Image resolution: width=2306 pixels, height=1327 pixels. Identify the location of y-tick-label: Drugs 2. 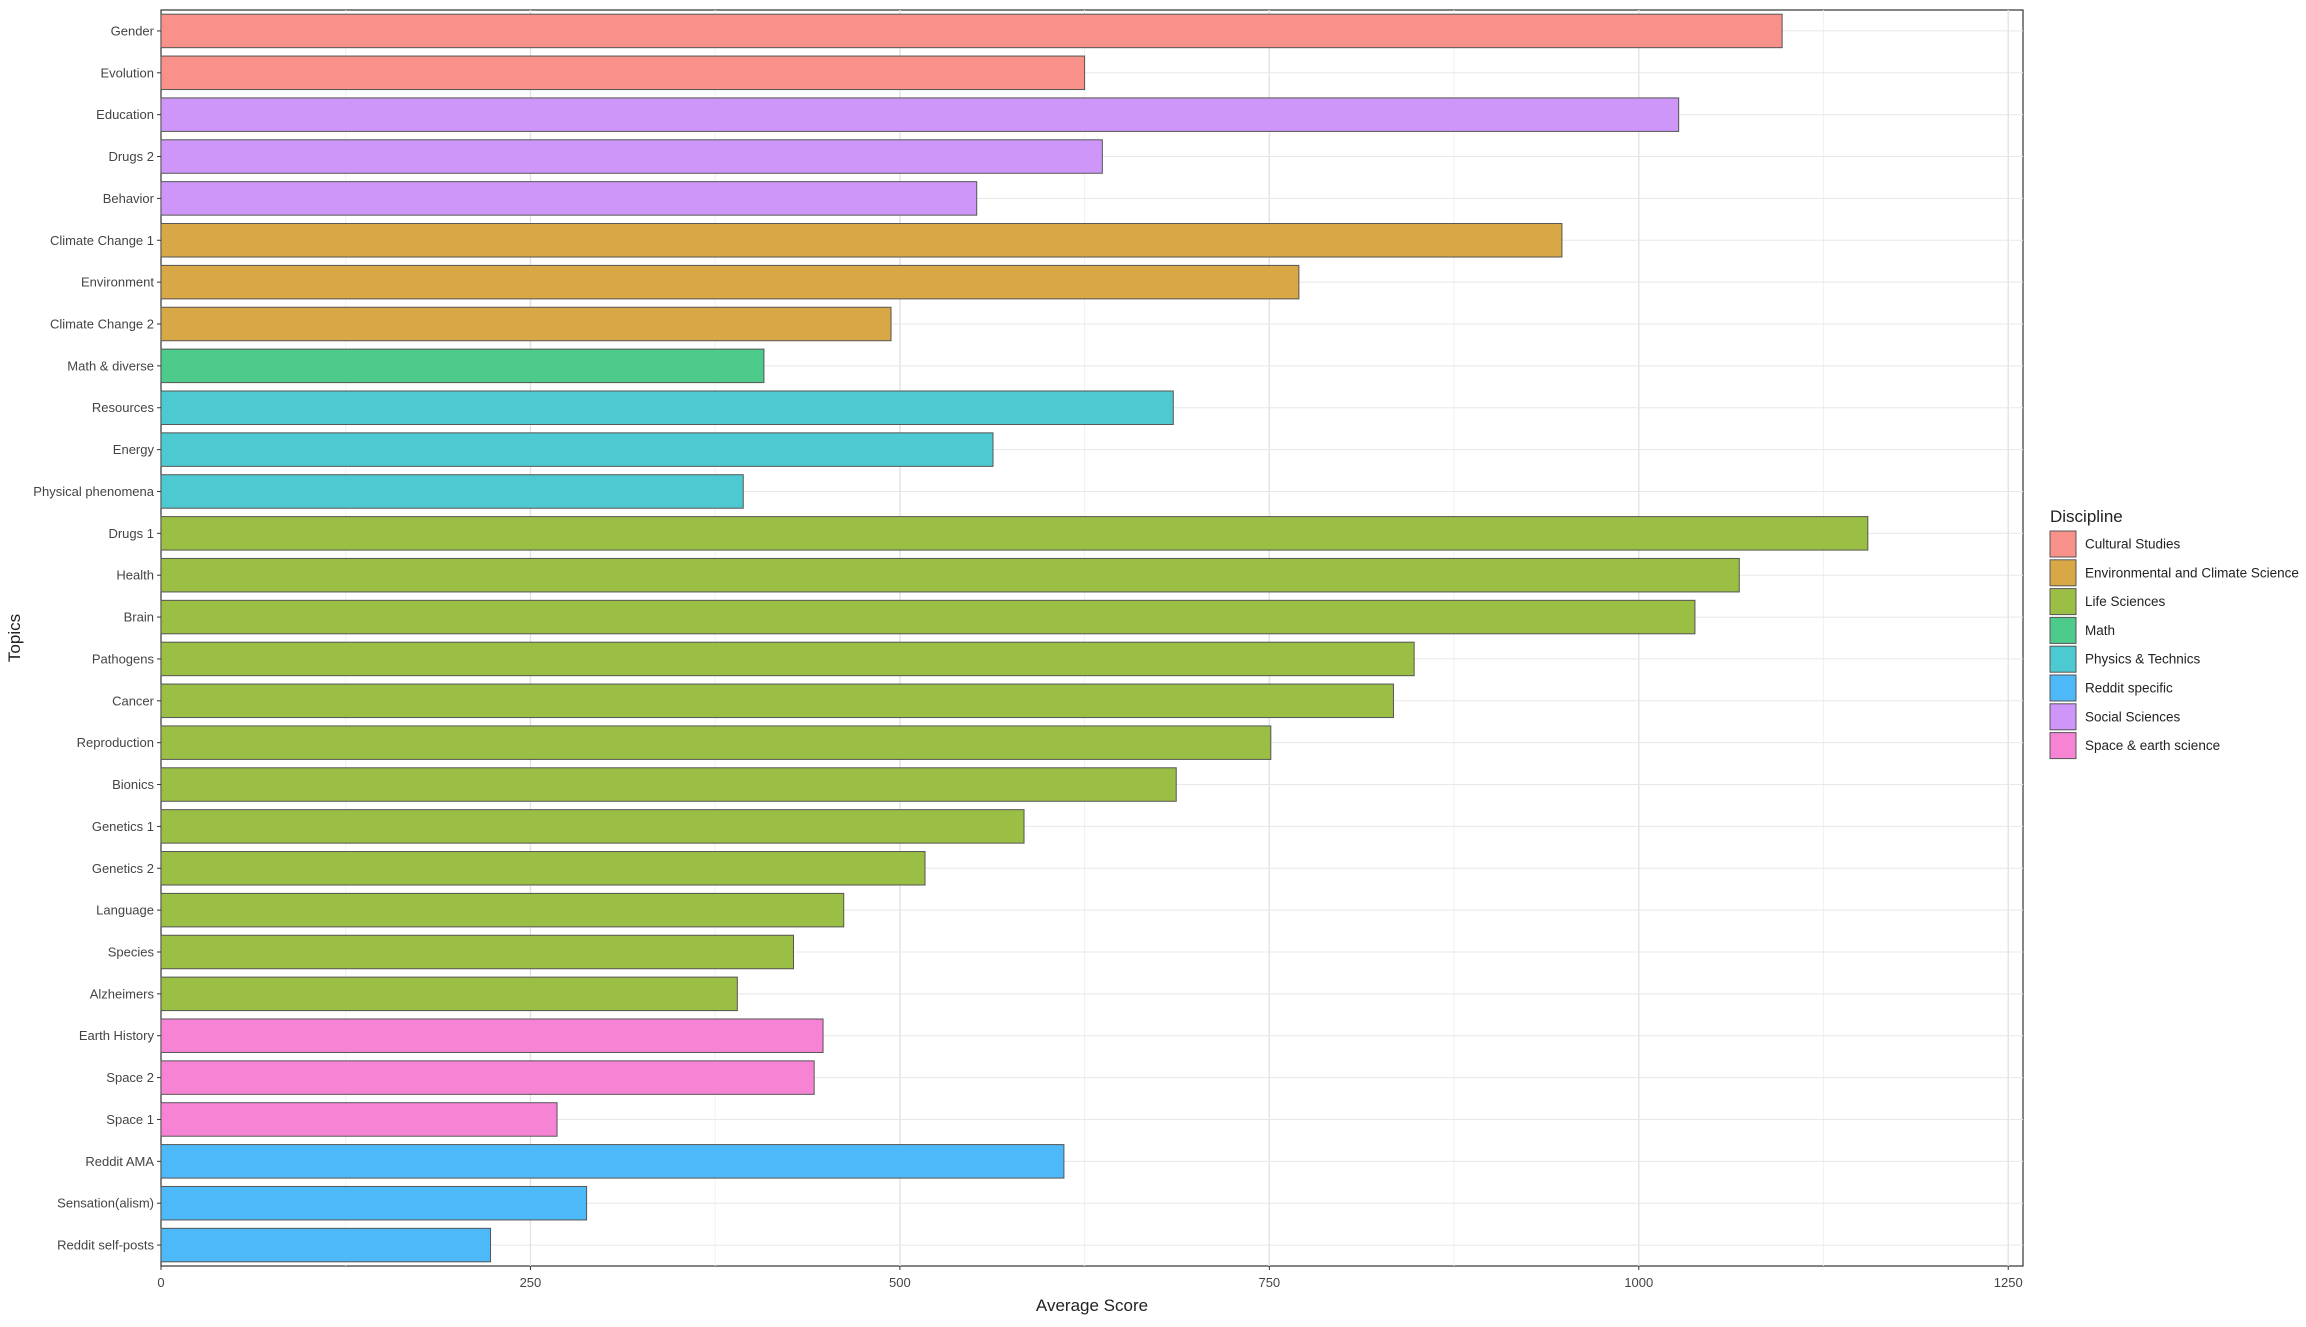
(131, 156).